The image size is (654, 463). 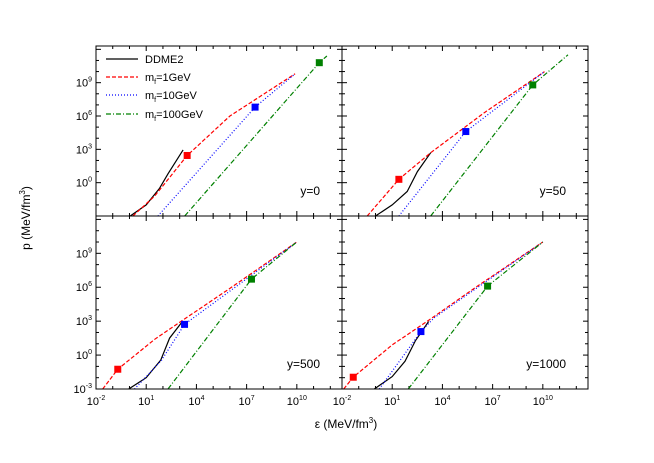 What do you see at coordinates (346, 423) in the screenshot?
I see `x-axis-label: ε (MeV/fm3)` at bounding box center [346, 423].